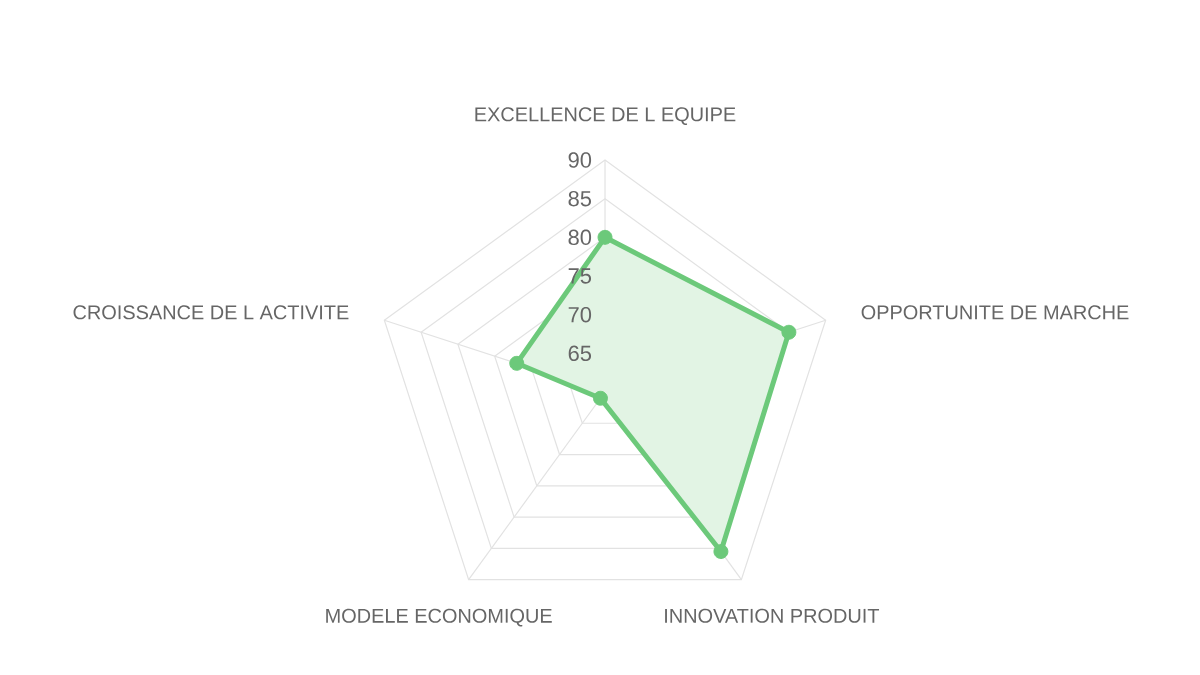 Image resolution: width=1200 pixels, height=675 pixels. I want to click on spoke-label: OPPORTUNITE DE MARCHE, so click(995, 312).